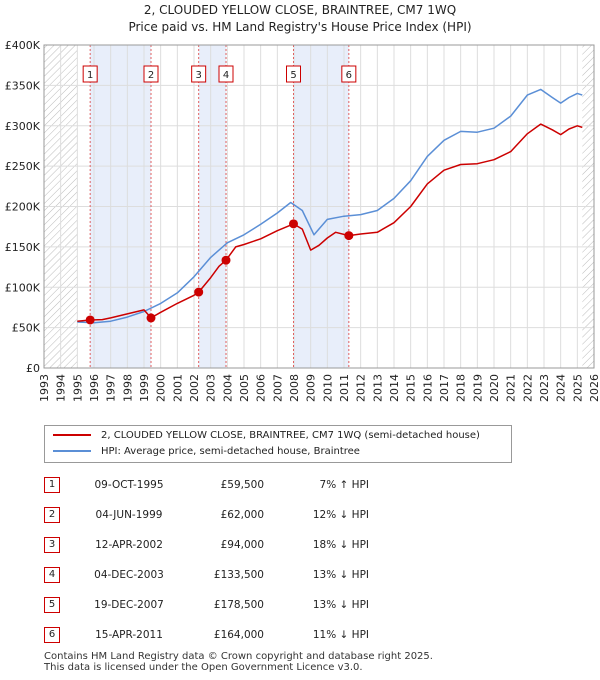  Describe the element at coordinates (238, 605) in the screenshot. I see `sale-price: £178,500` at that location.